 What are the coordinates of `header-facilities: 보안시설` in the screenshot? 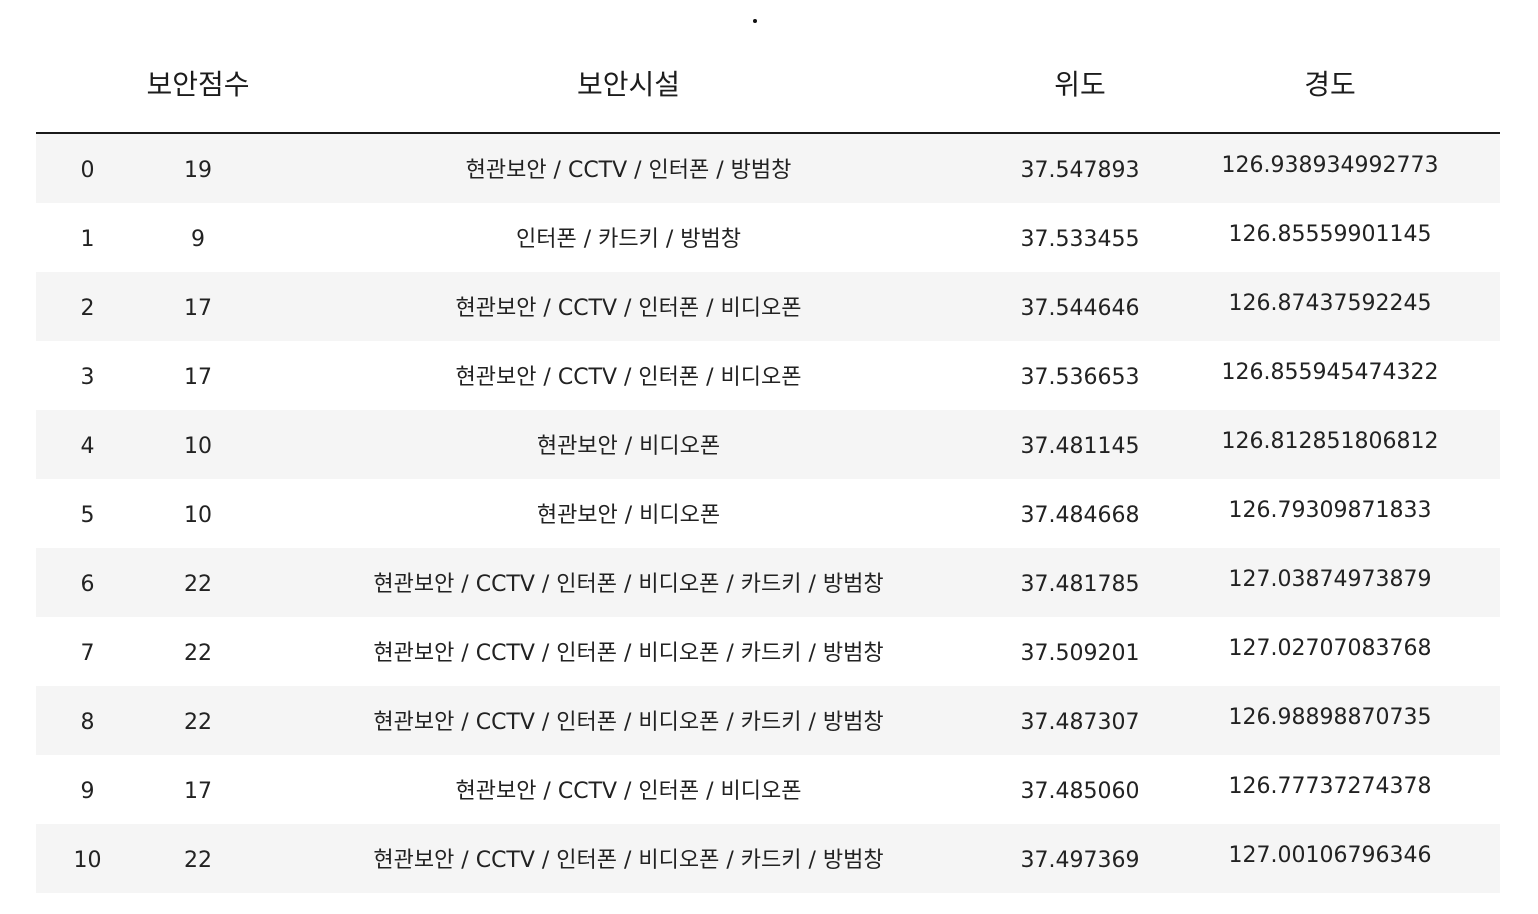 It's located at (628, 84).